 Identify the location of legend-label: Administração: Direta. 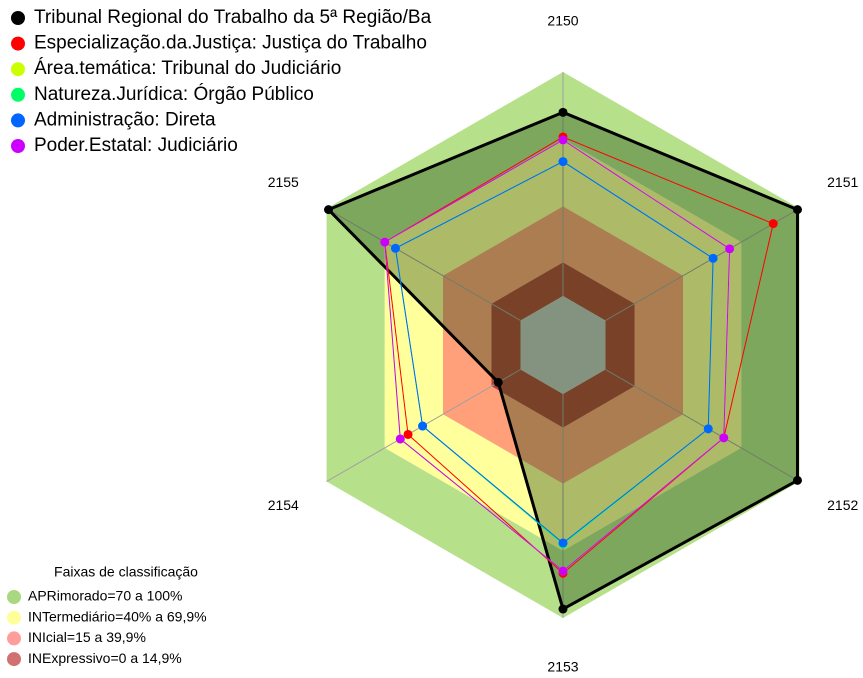
(125, 119).